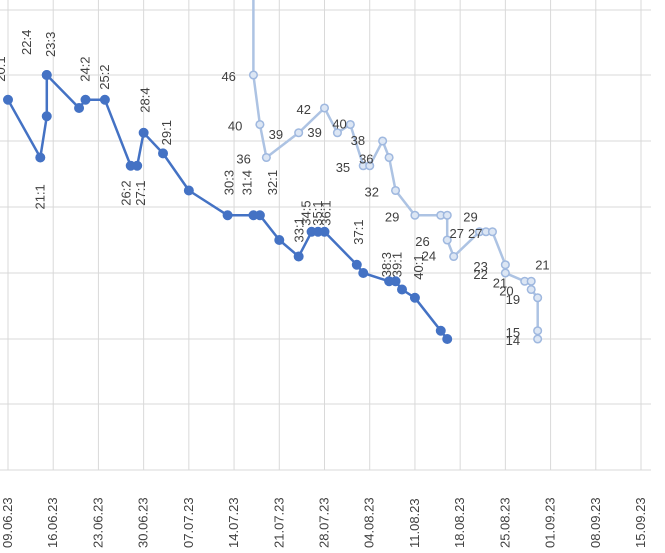  What do you see at coordinates (50, 44) in the screenshot?
I see `data-label: 23:3` at bounding box center [50, 44].